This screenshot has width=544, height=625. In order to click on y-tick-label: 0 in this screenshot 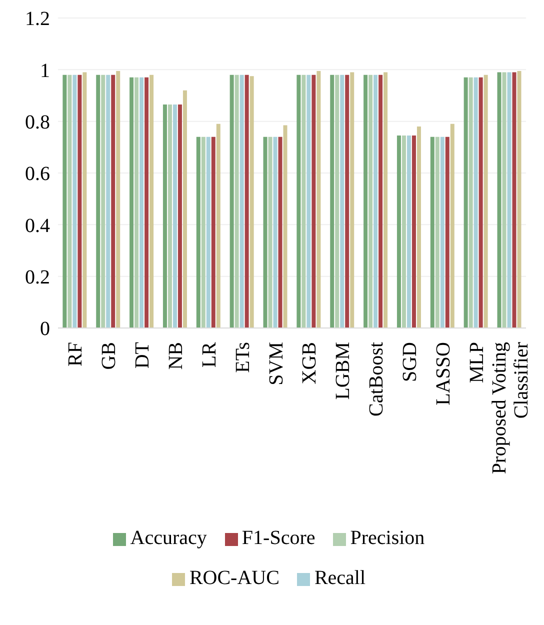, I will do `click(45, 329)`.